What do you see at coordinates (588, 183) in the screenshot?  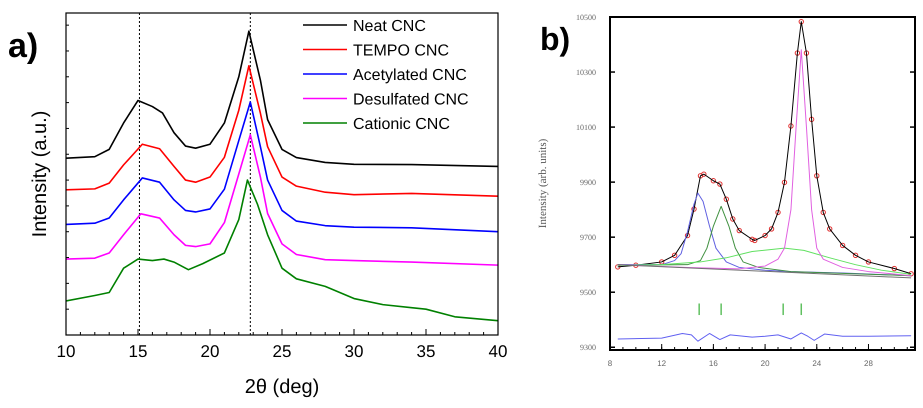 I see `y-tick-label: 9900` at bounding box center [588, 183].